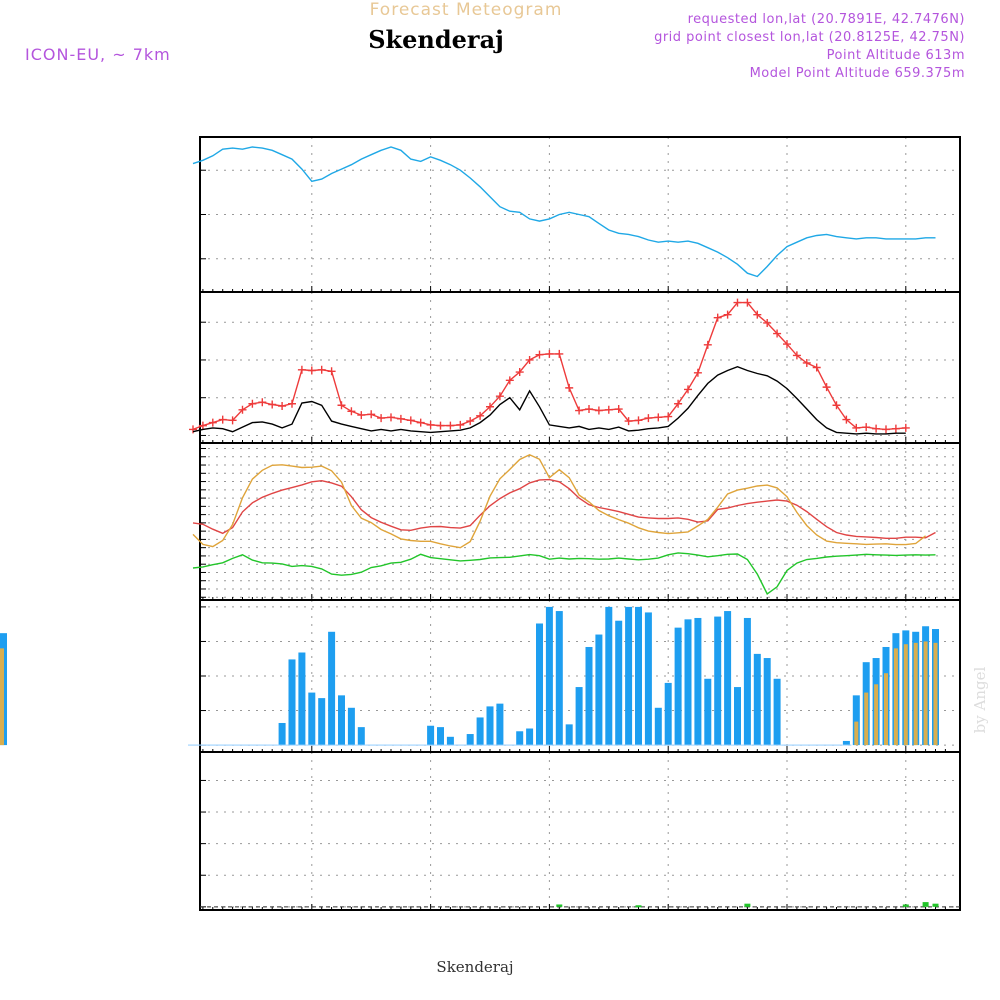 Image resolution: width=1000 pixels, height=1000 pixels. I want to click on model-name: ICON-EU, ~ 7km, so click(98, 54).